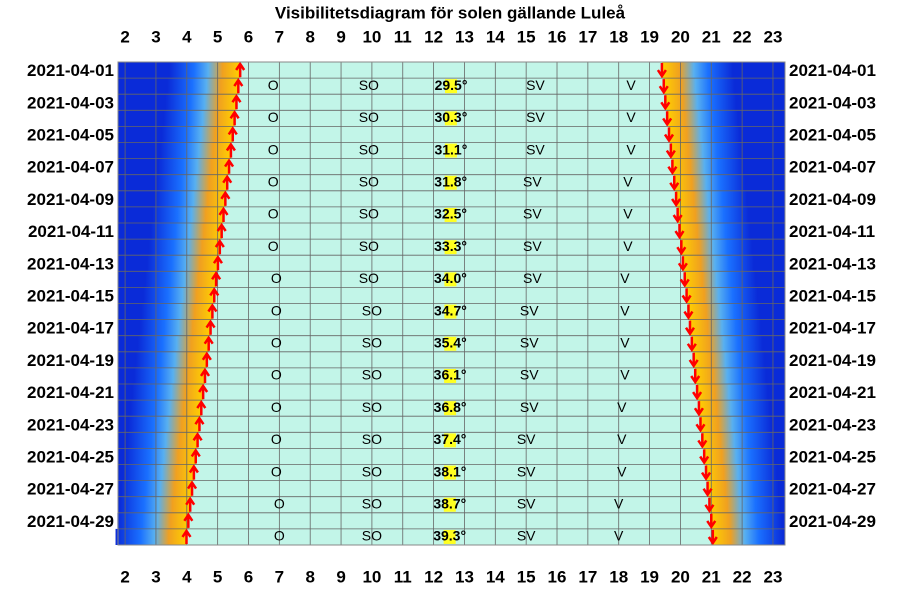 This screenshot has width=900, height=611. Describe the element at coordinates (832, 135) in the screenshot. I see `date-label-right: 2021-04-05` at that location.